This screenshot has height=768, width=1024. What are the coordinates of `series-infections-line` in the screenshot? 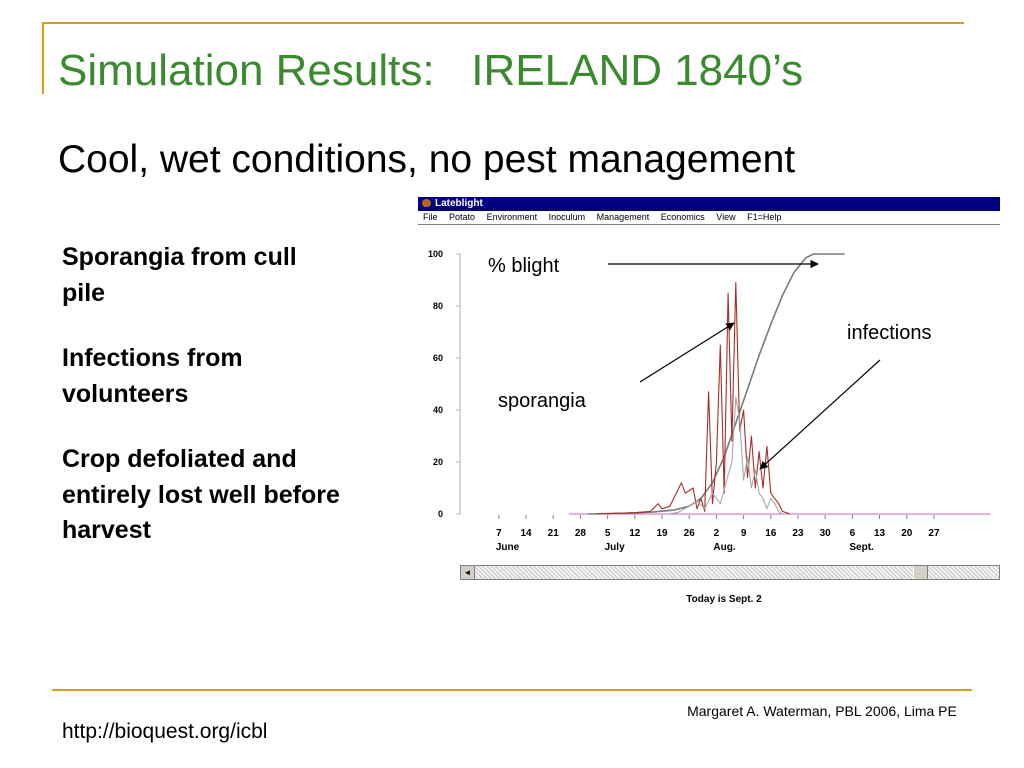 It's located at (724, 455).